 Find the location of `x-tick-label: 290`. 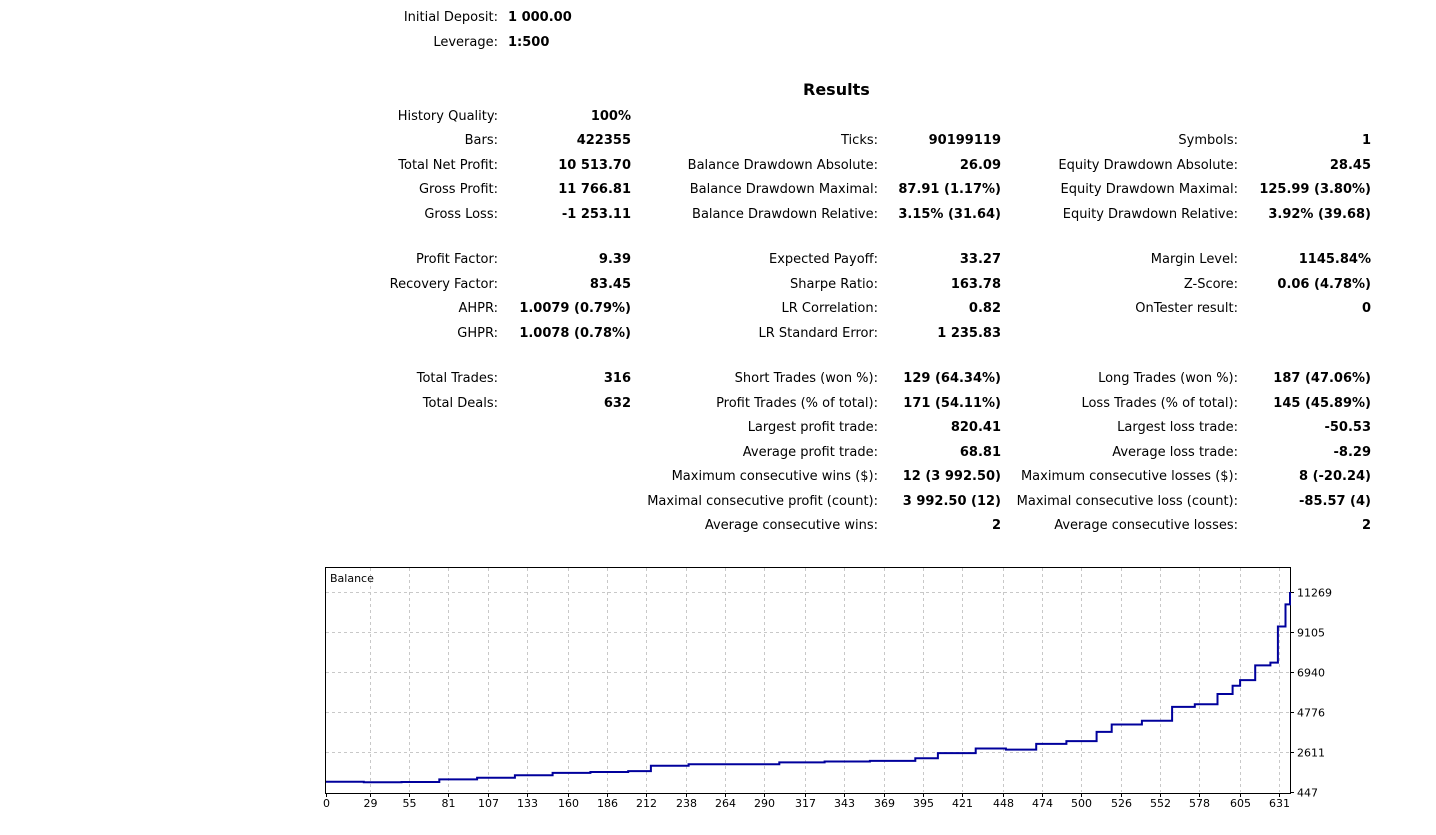

x-tick-label: 290 is located at coordinates (764, 803).